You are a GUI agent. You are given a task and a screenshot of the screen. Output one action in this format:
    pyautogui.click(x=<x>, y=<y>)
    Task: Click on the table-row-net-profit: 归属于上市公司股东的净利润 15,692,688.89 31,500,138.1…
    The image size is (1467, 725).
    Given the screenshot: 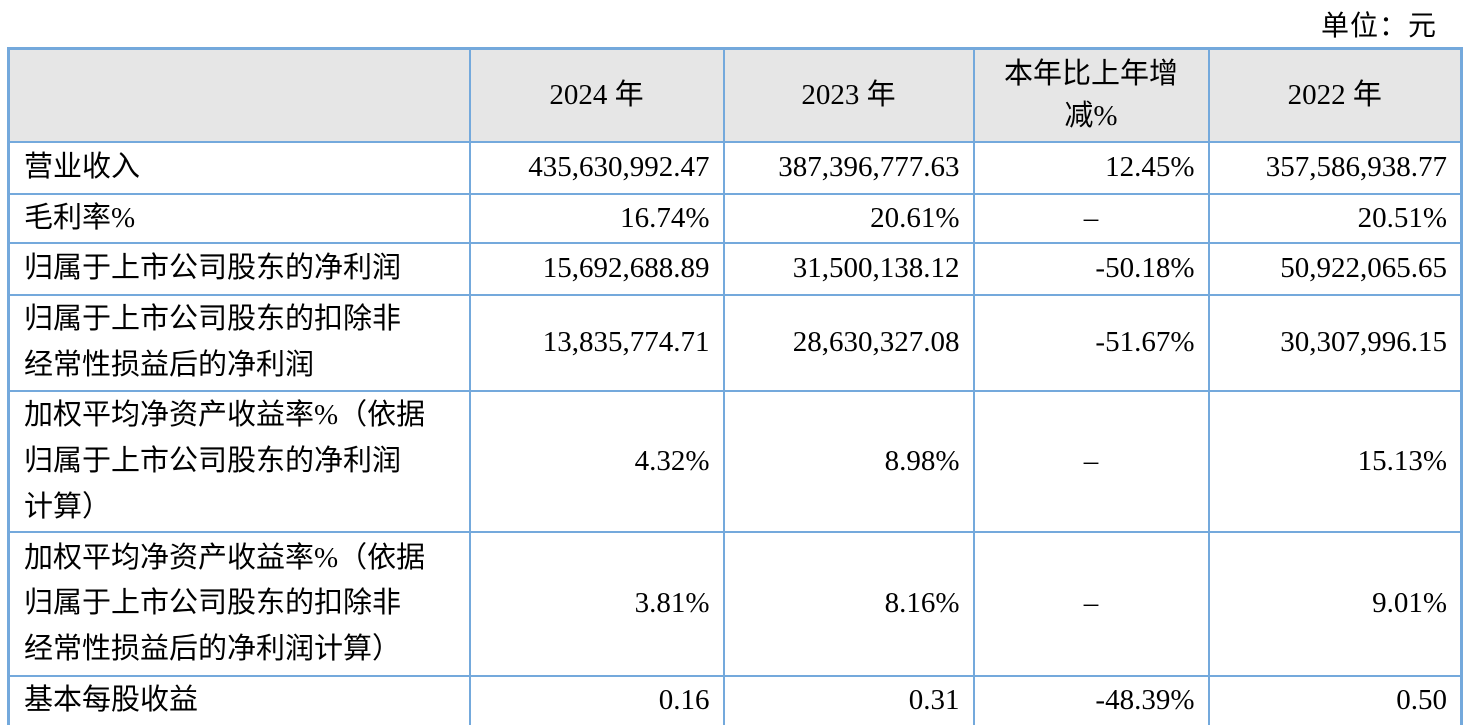 What is the action you would take?
    pyautogui.click(x=735, y=269)
    